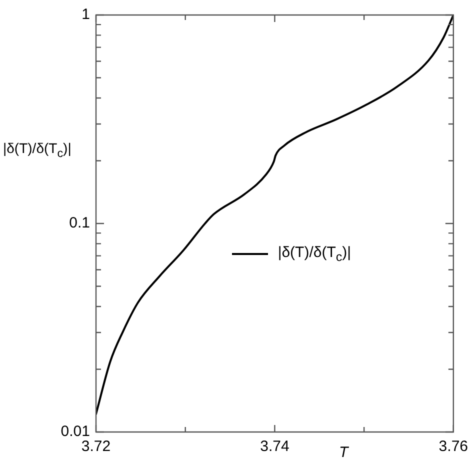  I want to click on x-axis-title: T, so click(343, 452).